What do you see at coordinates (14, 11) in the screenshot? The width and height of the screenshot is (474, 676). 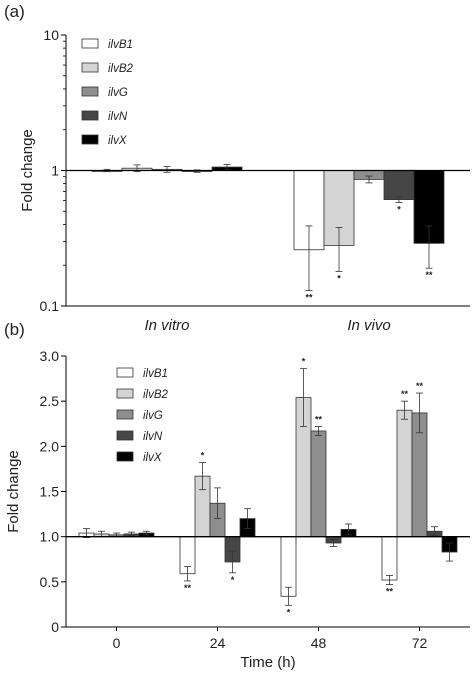 I see `panel-a-label: (a)` at bounding box center [14, 11].